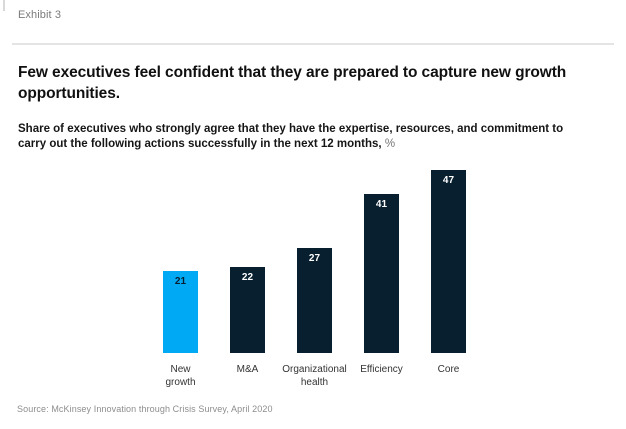 This screenshot has width=626, height=429. Describe the element at coordinates (4, 5) in the screenshot. I see `page-edge-artifact` at that location.